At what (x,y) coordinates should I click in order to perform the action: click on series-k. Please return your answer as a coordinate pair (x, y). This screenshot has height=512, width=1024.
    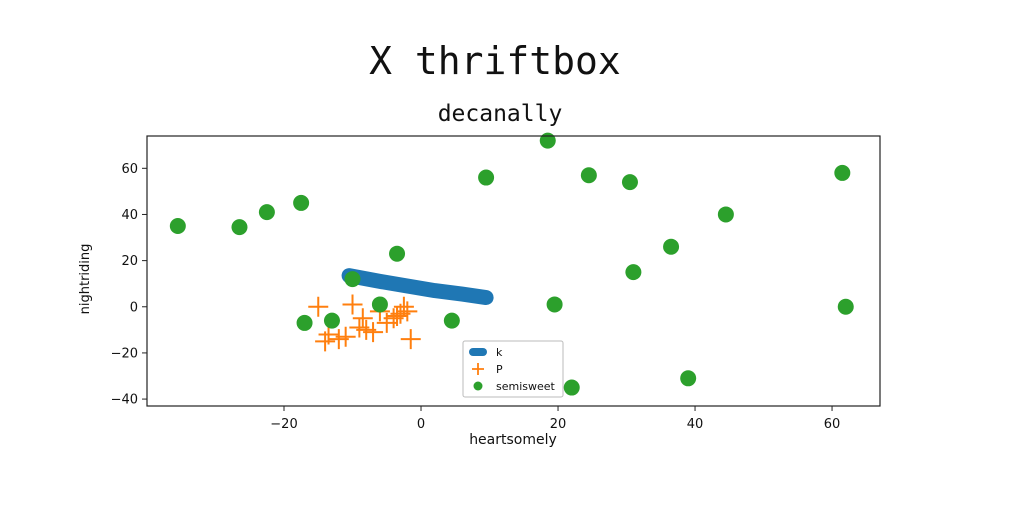
    Looking at the image, I should click on (417, 287).